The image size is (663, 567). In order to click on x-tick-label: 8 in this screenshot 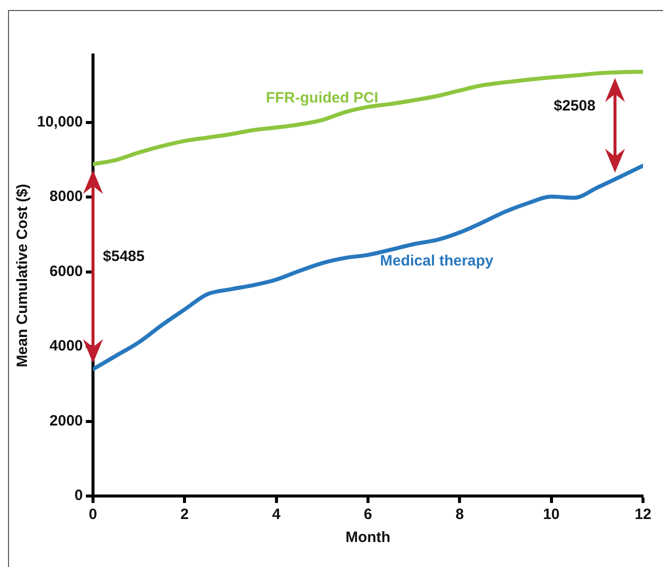, I will do `click(459, 515)`.